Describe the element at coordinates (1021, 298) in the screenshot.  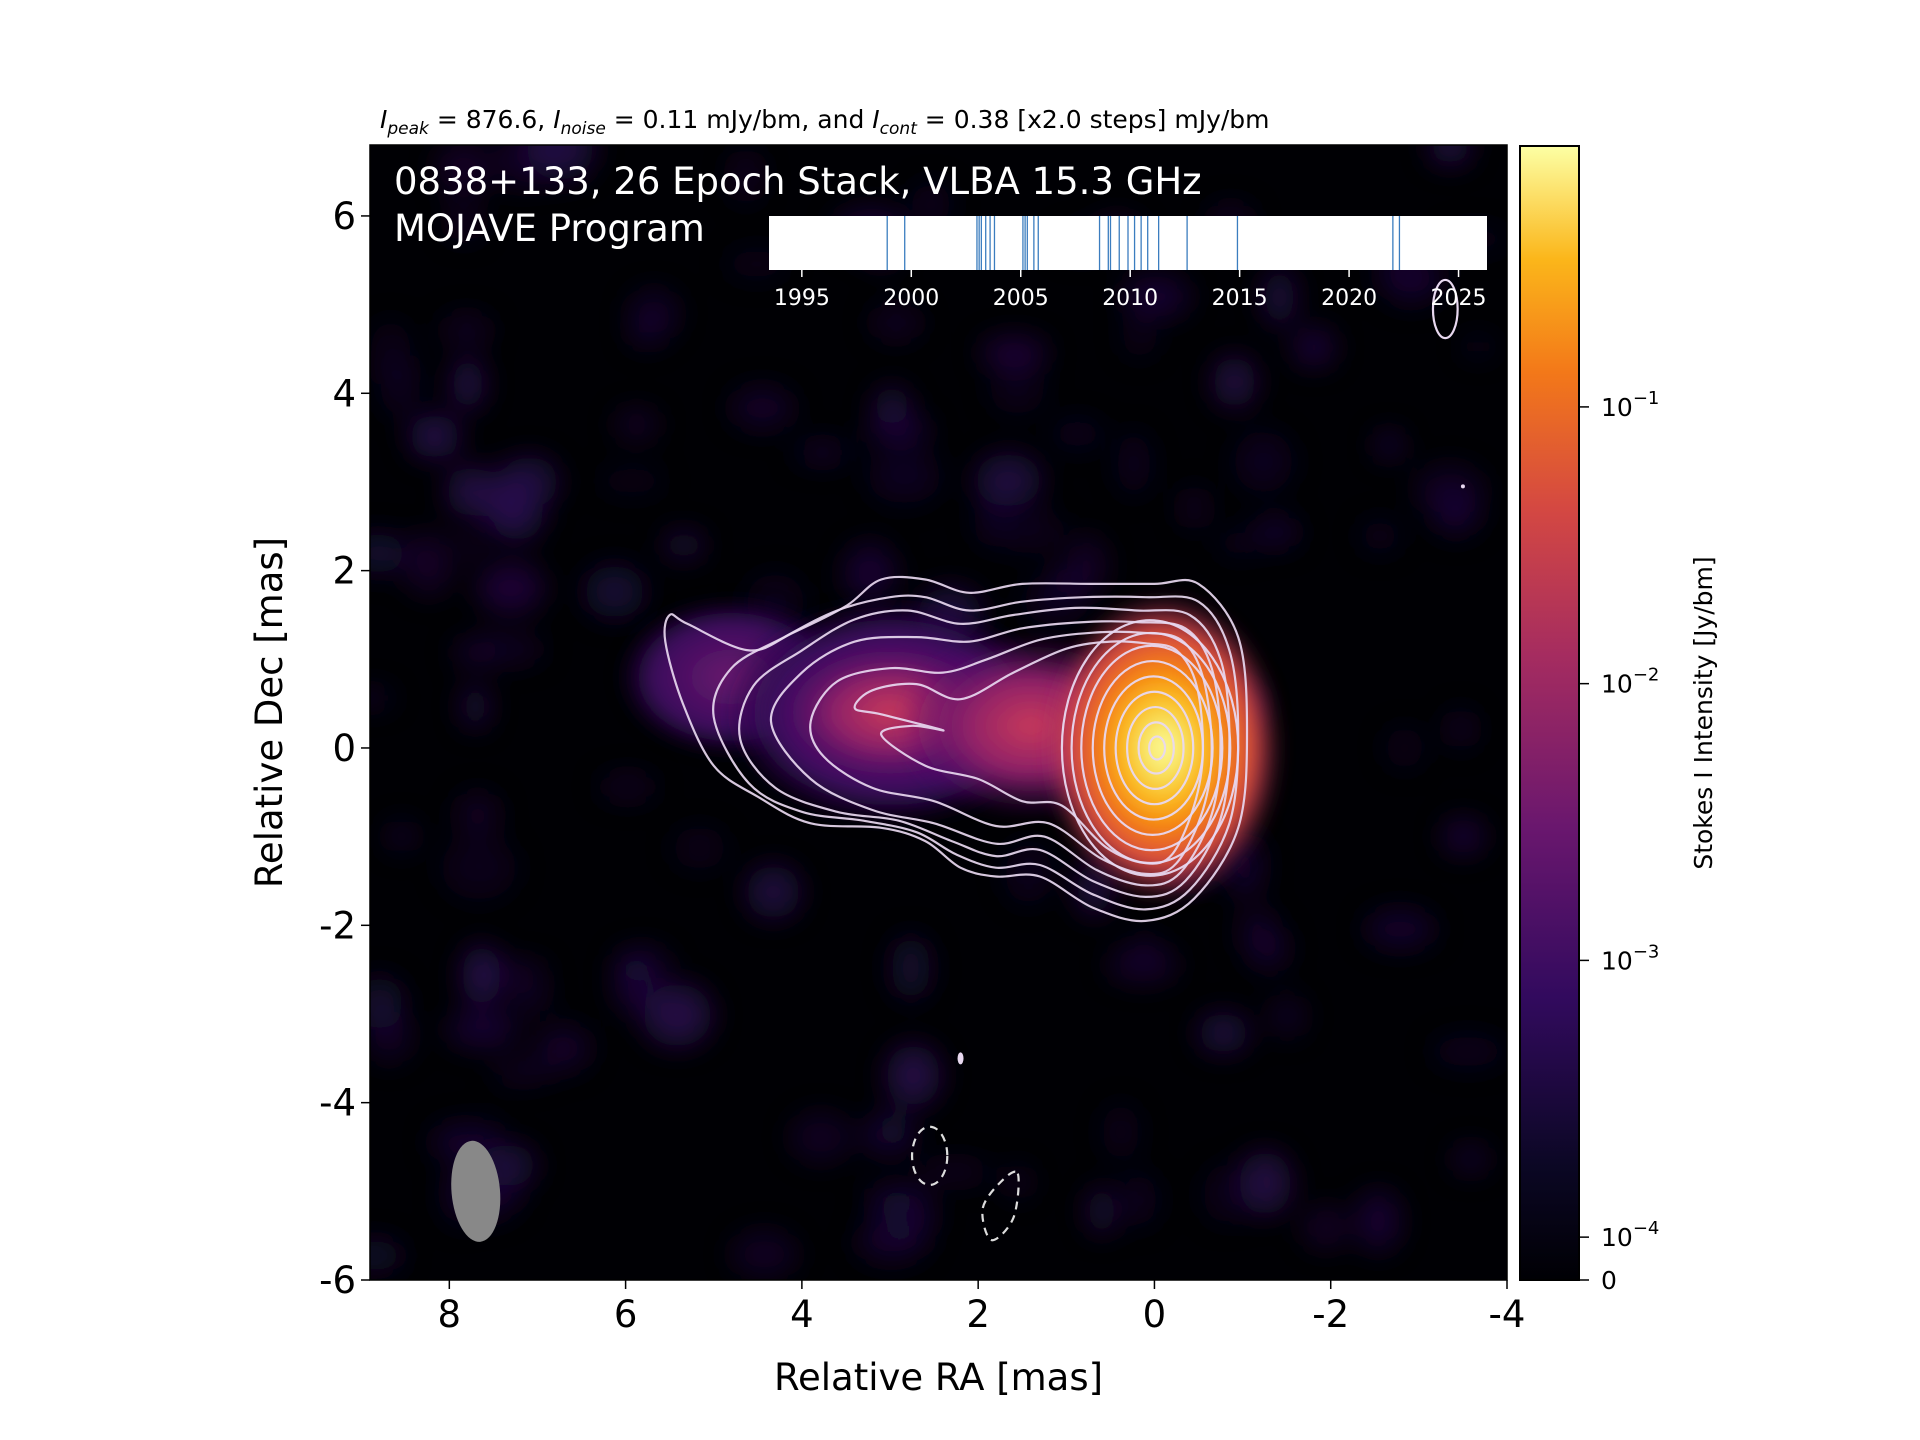
I see `timeline-tick-label: 2005` at that location.